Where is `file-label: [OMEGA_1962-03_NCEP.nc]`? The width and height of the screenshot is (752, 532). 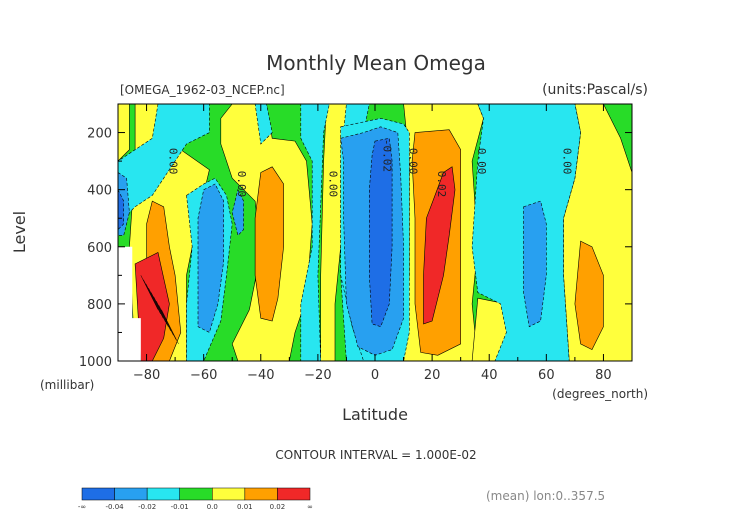 file-label: [OMEGA_1962-03_NCEP.nc] is located at coordinates (202, 90).